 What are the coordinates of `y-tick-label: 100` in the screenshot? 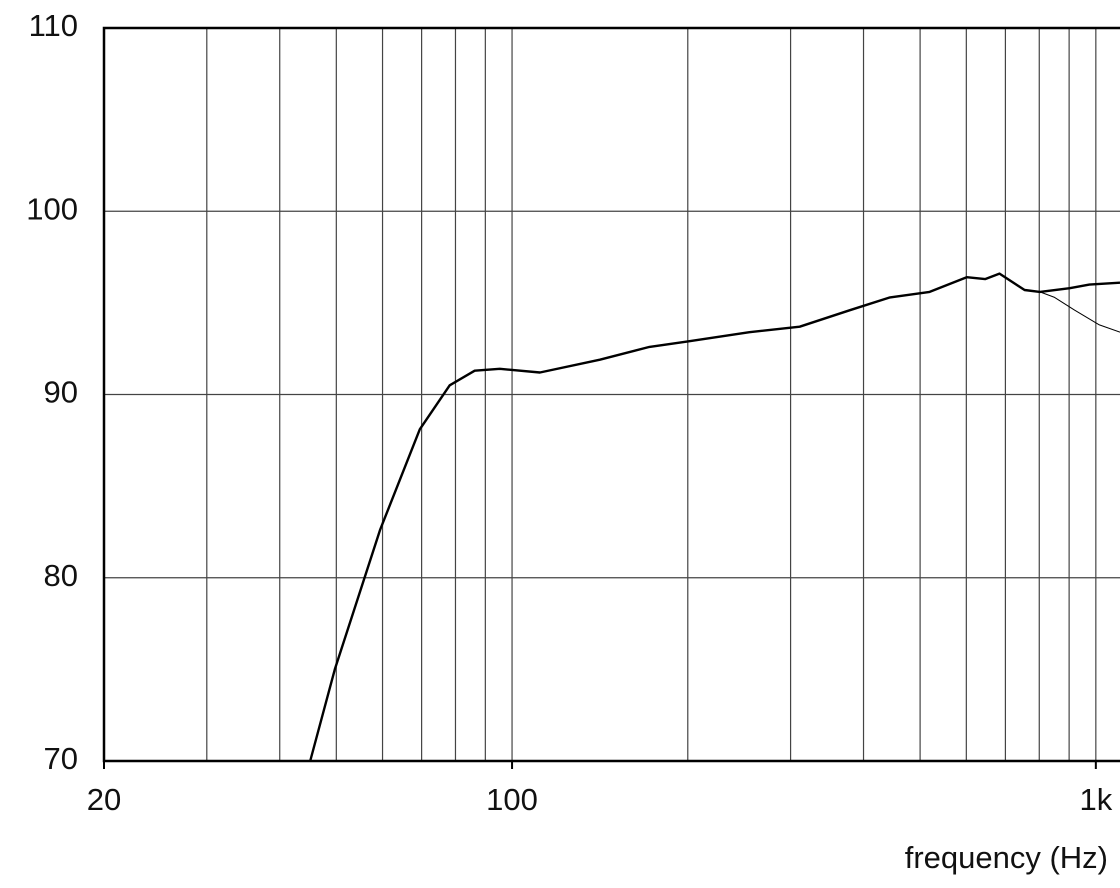 It's located at (52, 208).